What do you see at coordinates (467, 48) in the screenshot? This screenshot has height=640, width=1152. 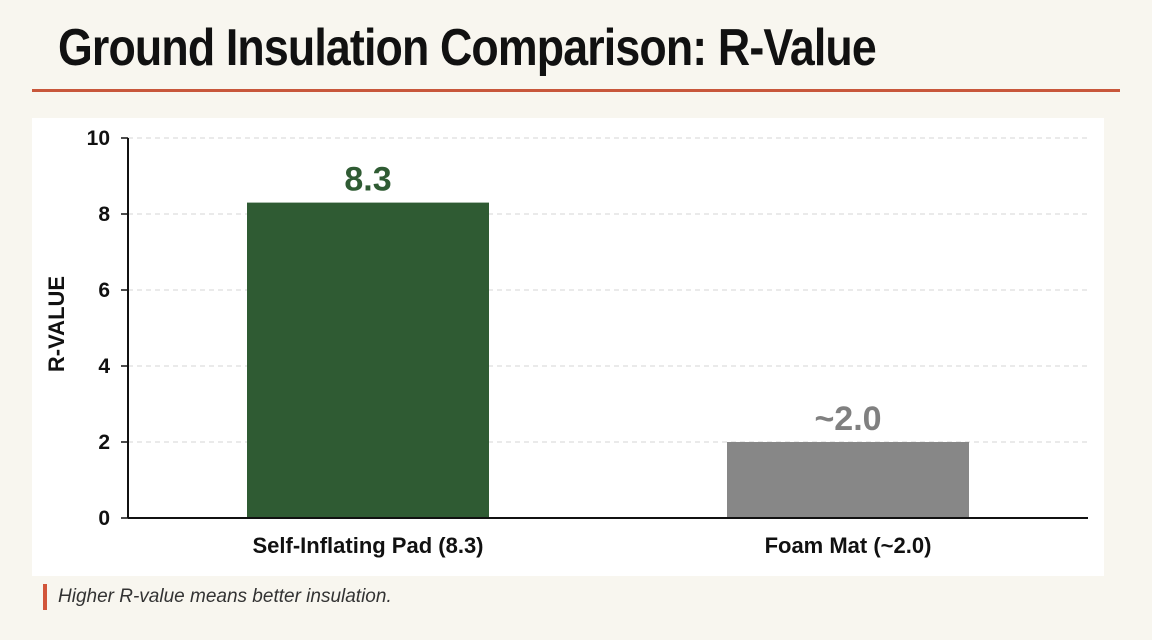 I see `chart-title: Ground Insulation Comparison: R-Value` at bounding box center [467, 48].